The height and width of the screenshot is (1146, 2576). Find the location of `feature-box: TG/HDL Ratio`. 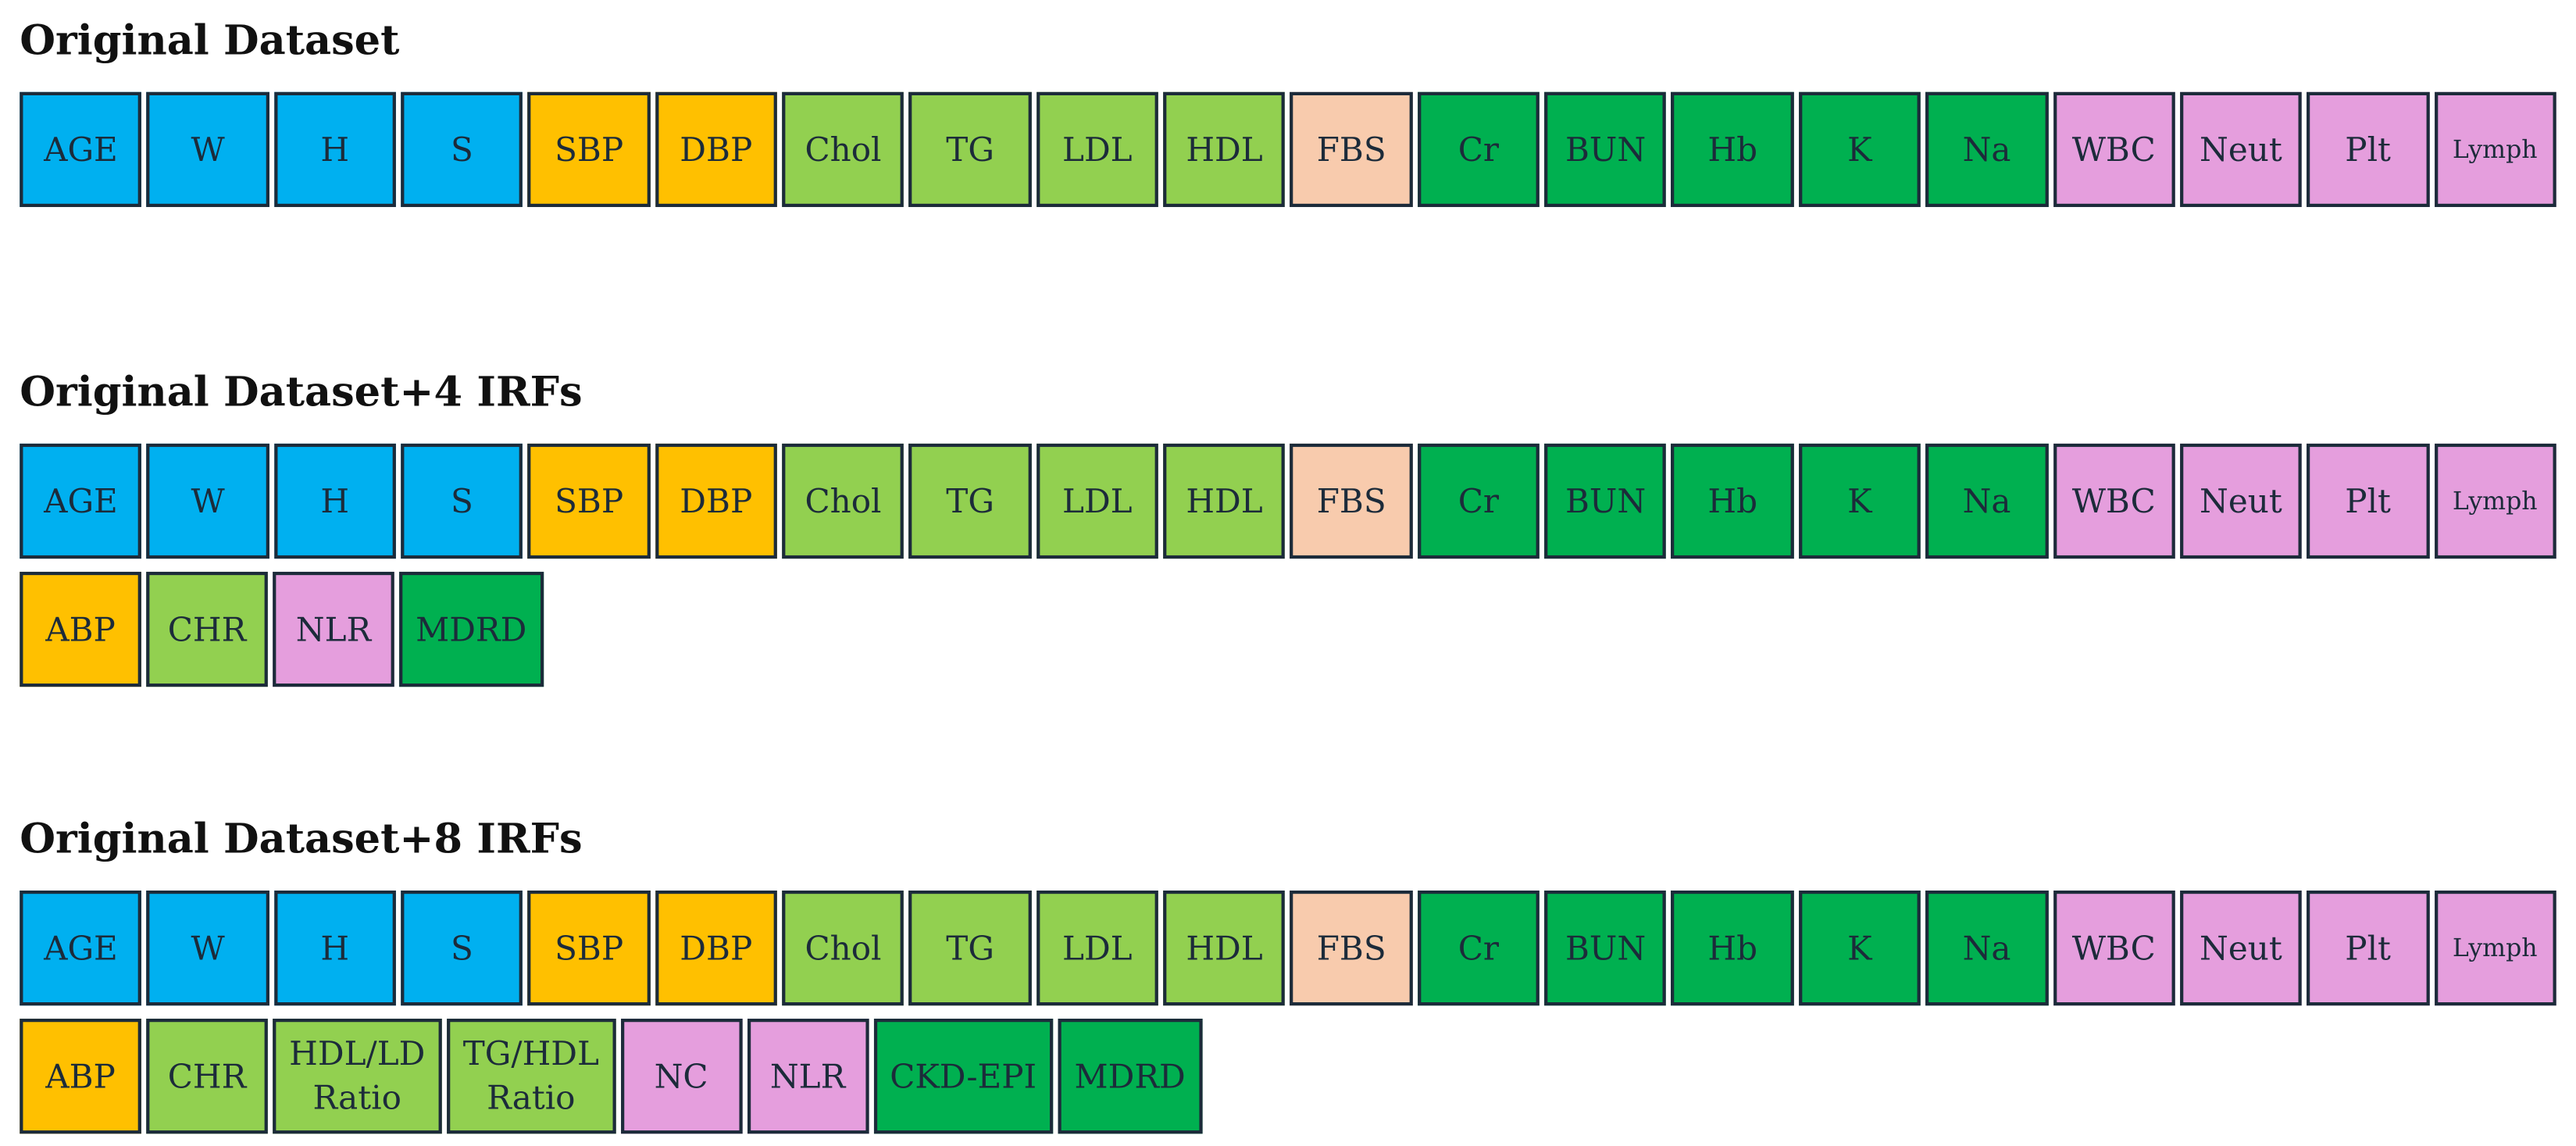

feature-box: TG/HDL Ratio is located at coordinates (530, 1076).